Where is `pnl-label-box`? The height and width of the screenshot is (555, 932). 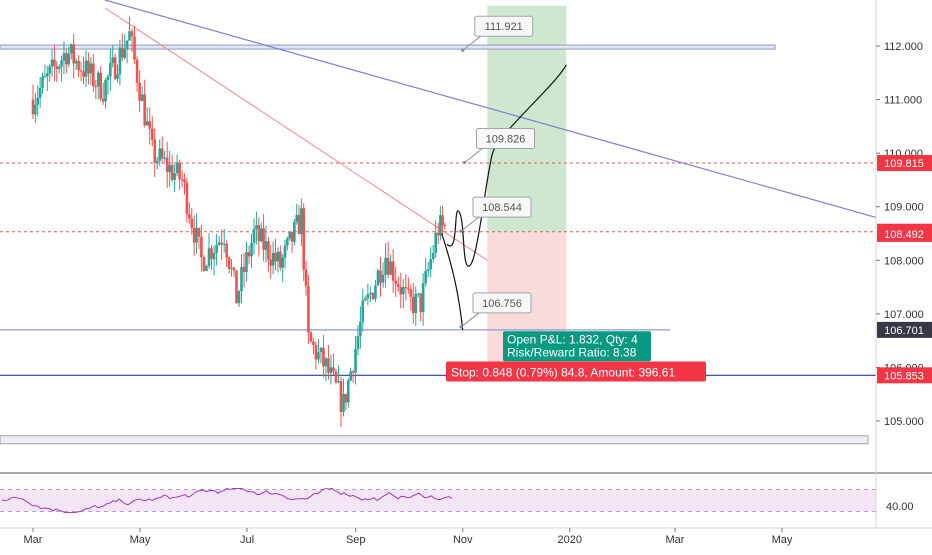 pnl-label-box is located at coordinates (577, 346).